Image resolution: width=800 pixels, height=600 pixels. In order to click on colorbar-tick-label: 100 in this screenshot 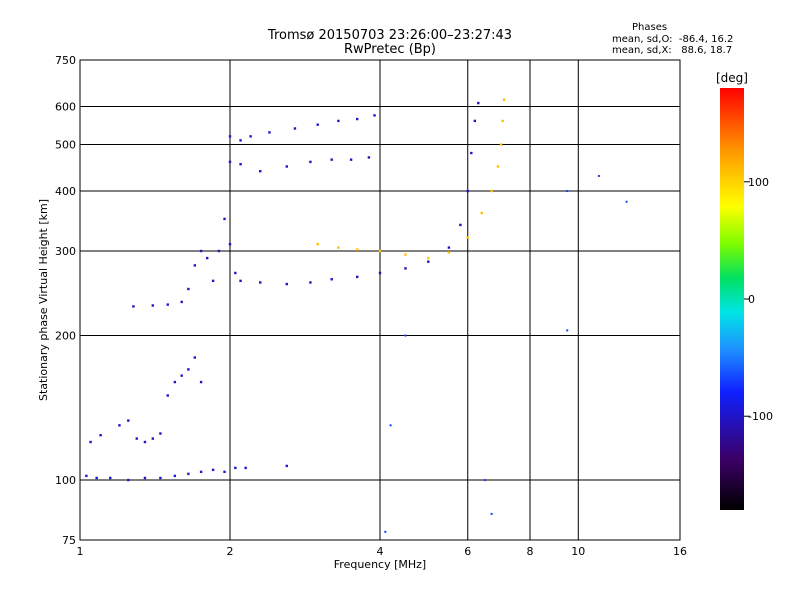, I will do `click(758, 182)`.